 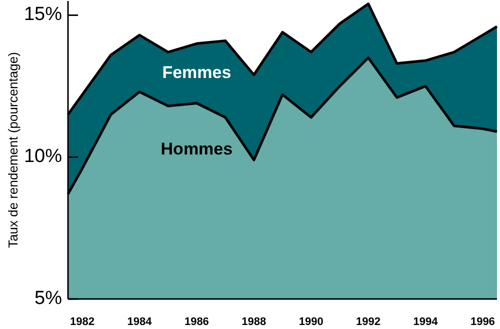 What do you see at coordinates (311, 322) in the screenshot?
I see `x-tick-label: 1990` at bounding box center [311, 322].